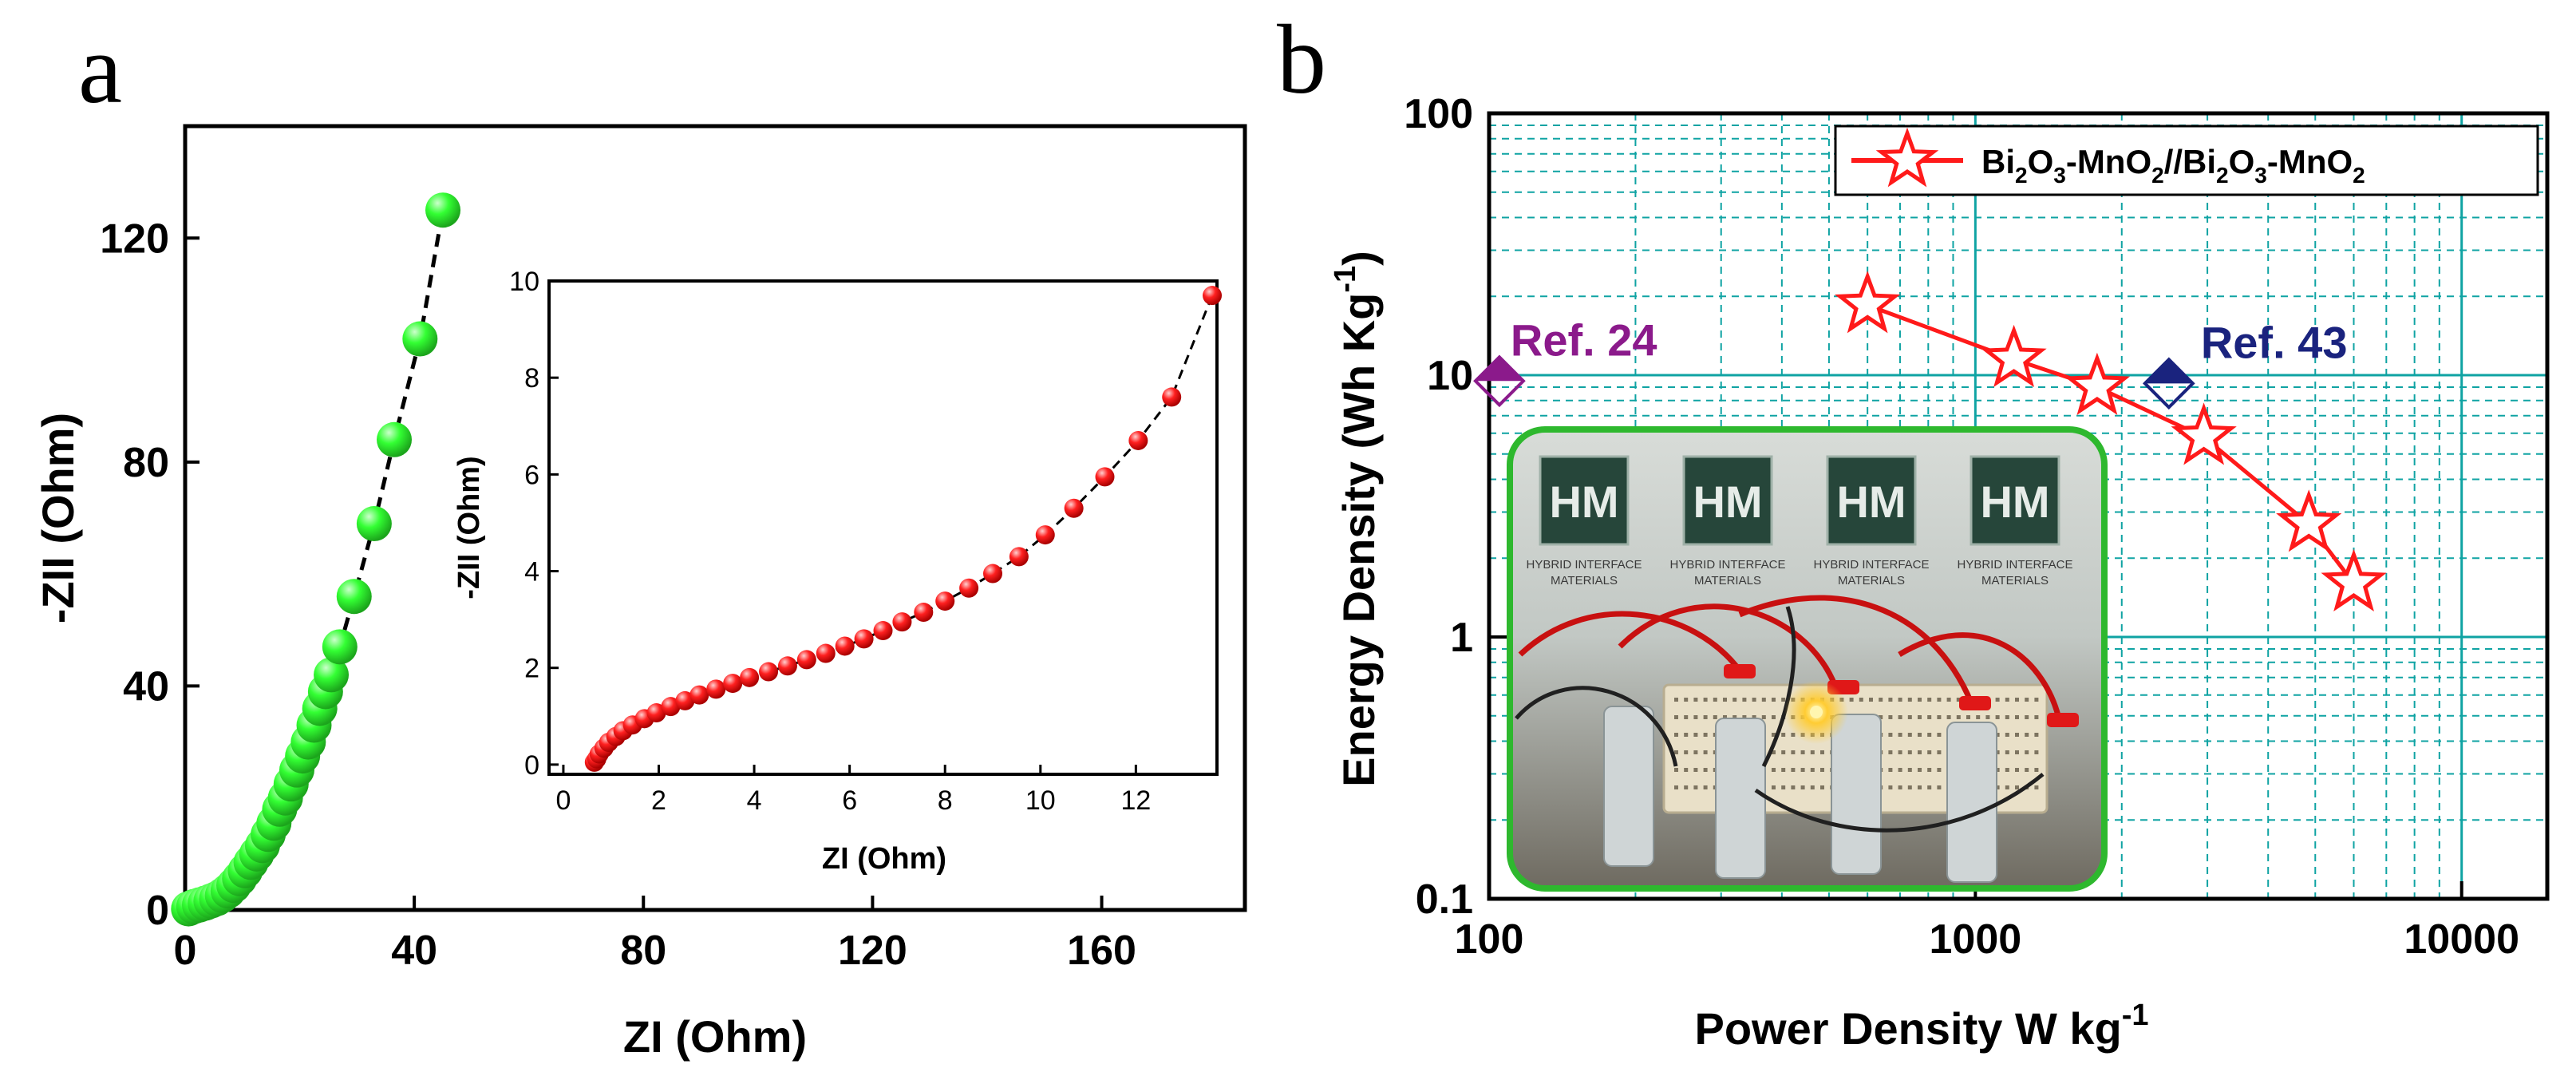 The image size is (2576, 1076). What do you see at coordinates (1976, 939) in the screenshot?
I see `x-tick-label: 1000` at bounding box center [1976, 939].